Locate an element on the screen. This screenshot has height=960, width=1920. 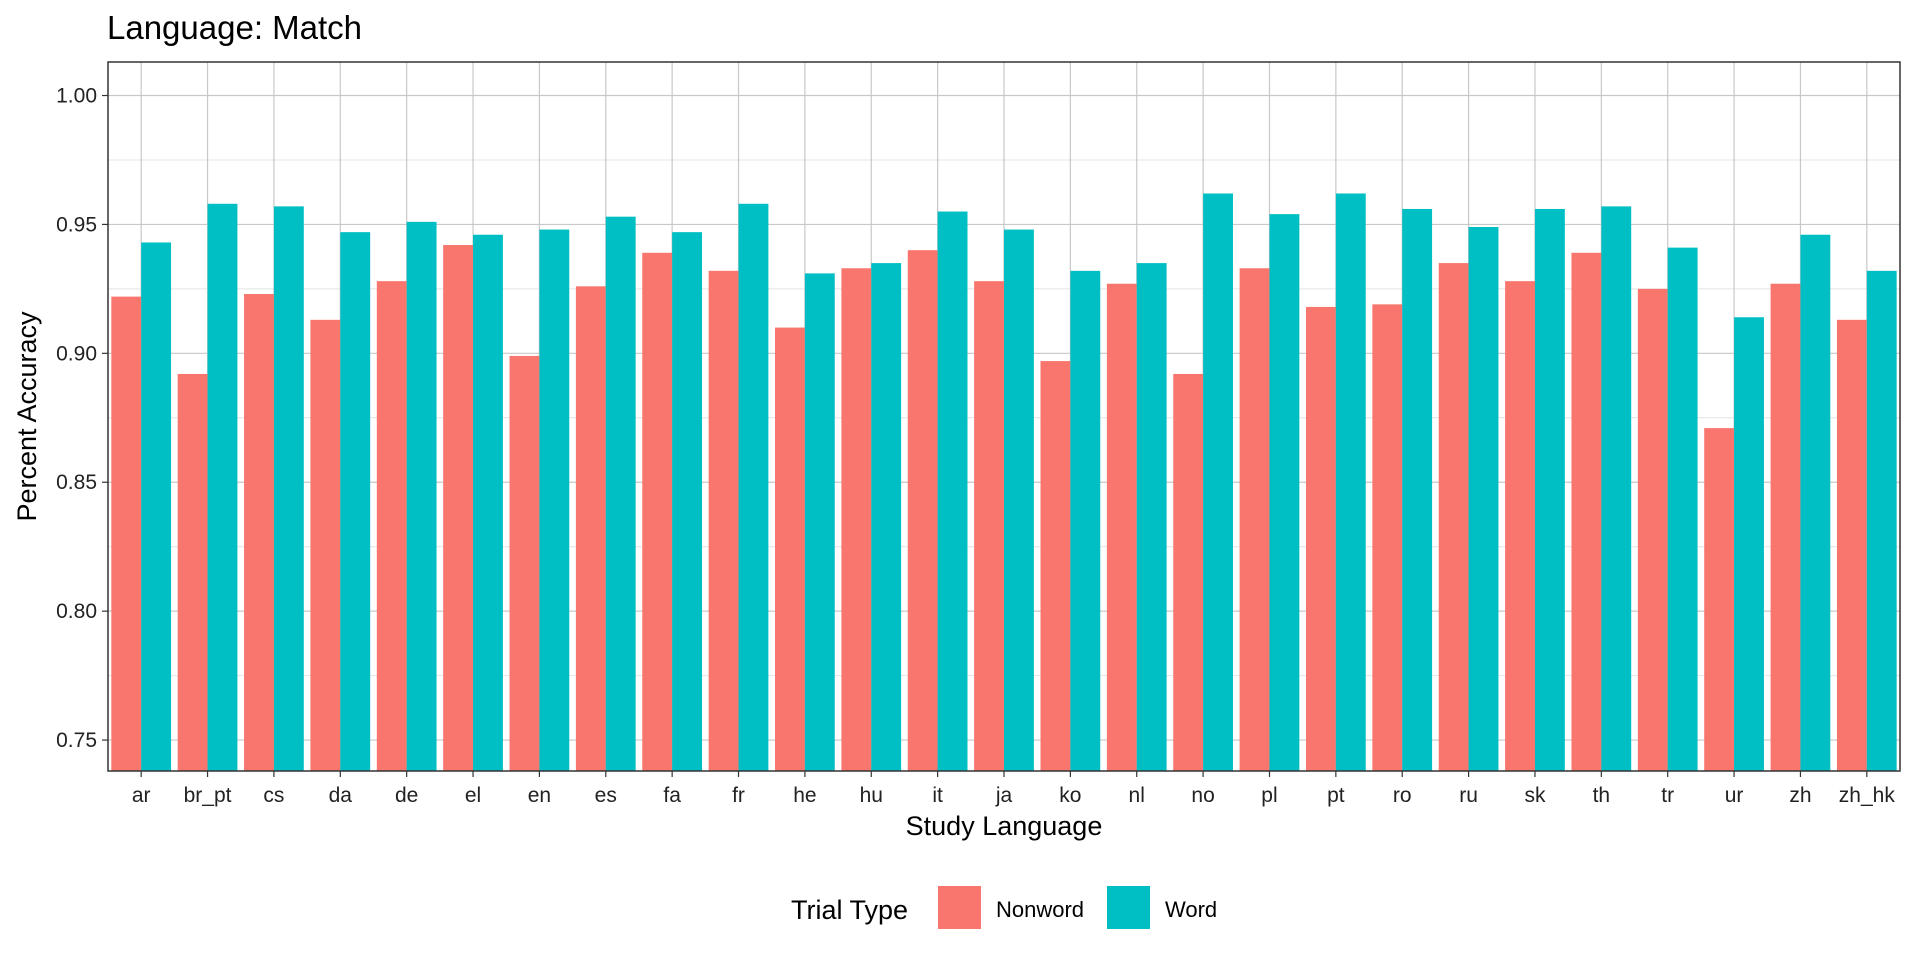
x-tick-label: sk is located at coordinates (1535, 795).